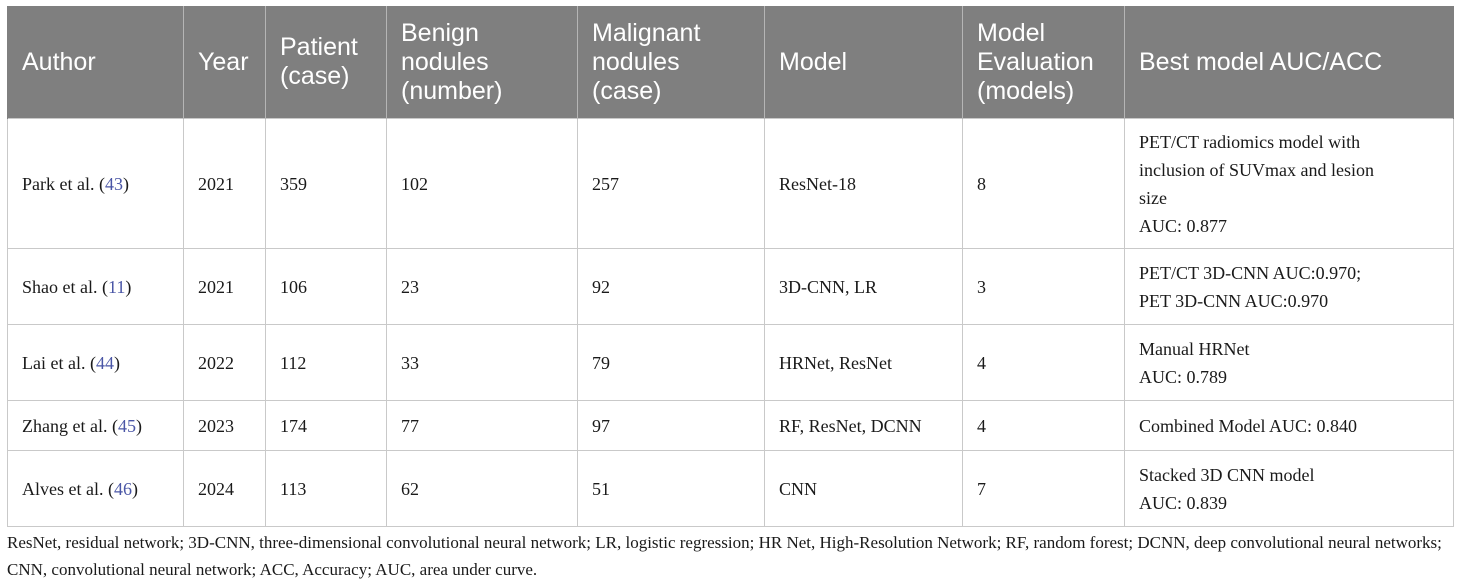 The height and width of the screenshot is (587, 1460). I want to click on author-name: Alves et al. (, so click(68, 488).